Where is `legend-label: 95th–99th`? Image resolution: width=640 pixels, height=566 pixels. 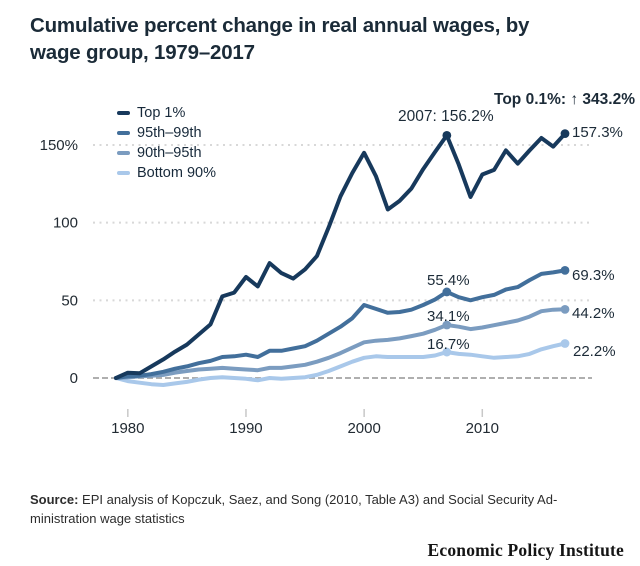 legend-label: 95th–99th is located at coordinates (169, 133).